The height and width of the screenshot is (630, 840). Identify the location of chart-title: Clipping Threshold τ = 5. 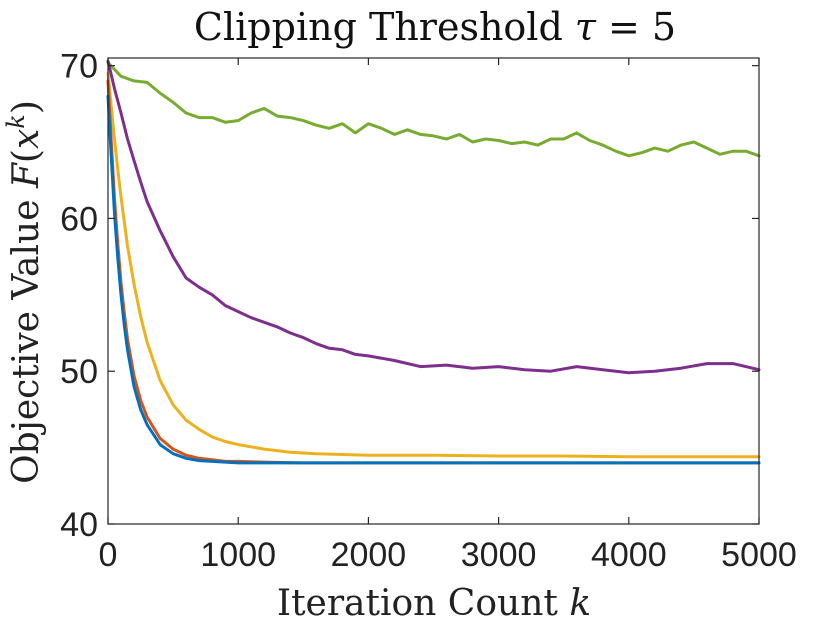
(435, 27).